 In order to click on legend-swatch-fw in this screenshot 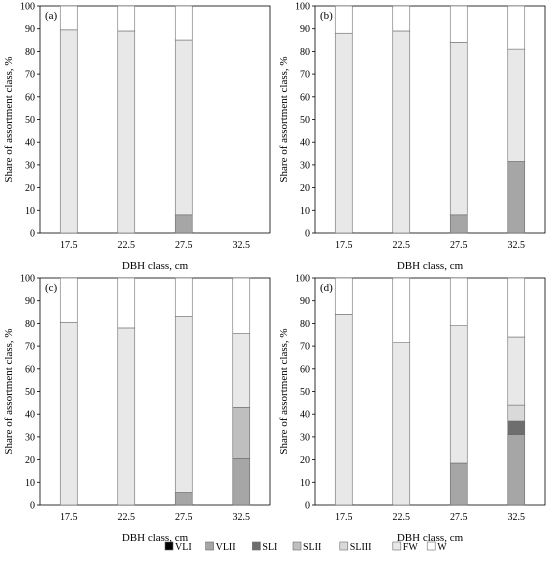, I will do `click(397, 546)`.